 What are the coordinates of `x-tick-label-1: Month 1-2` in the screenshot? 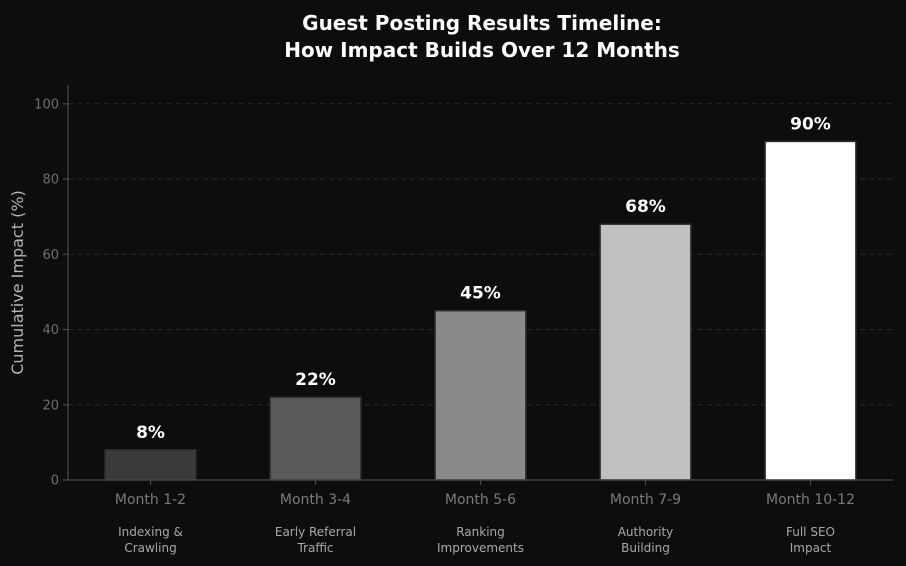 It's located at (150, 500).